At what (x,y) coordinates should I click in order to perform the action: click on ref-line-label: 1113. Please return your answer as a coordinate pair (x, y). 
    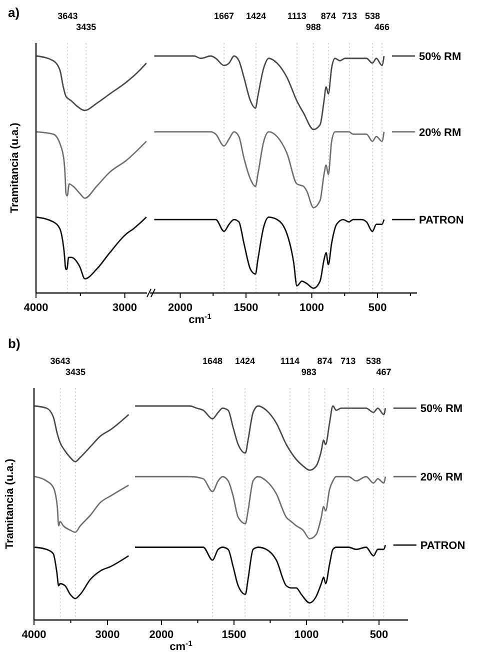
    Looking at the image, I should click on (296, 16).